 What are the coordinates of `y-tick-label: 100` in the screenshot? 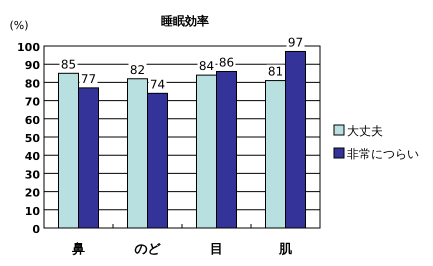 It's located at (28, 47).